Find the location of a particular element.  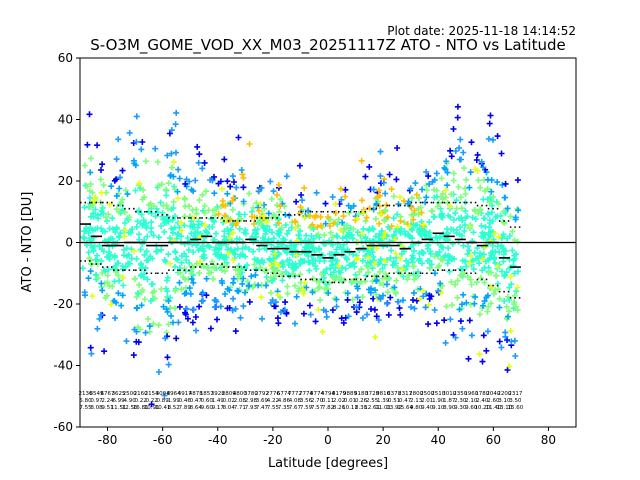

y-tick-label: -20 is located at coordinates (63, 304).